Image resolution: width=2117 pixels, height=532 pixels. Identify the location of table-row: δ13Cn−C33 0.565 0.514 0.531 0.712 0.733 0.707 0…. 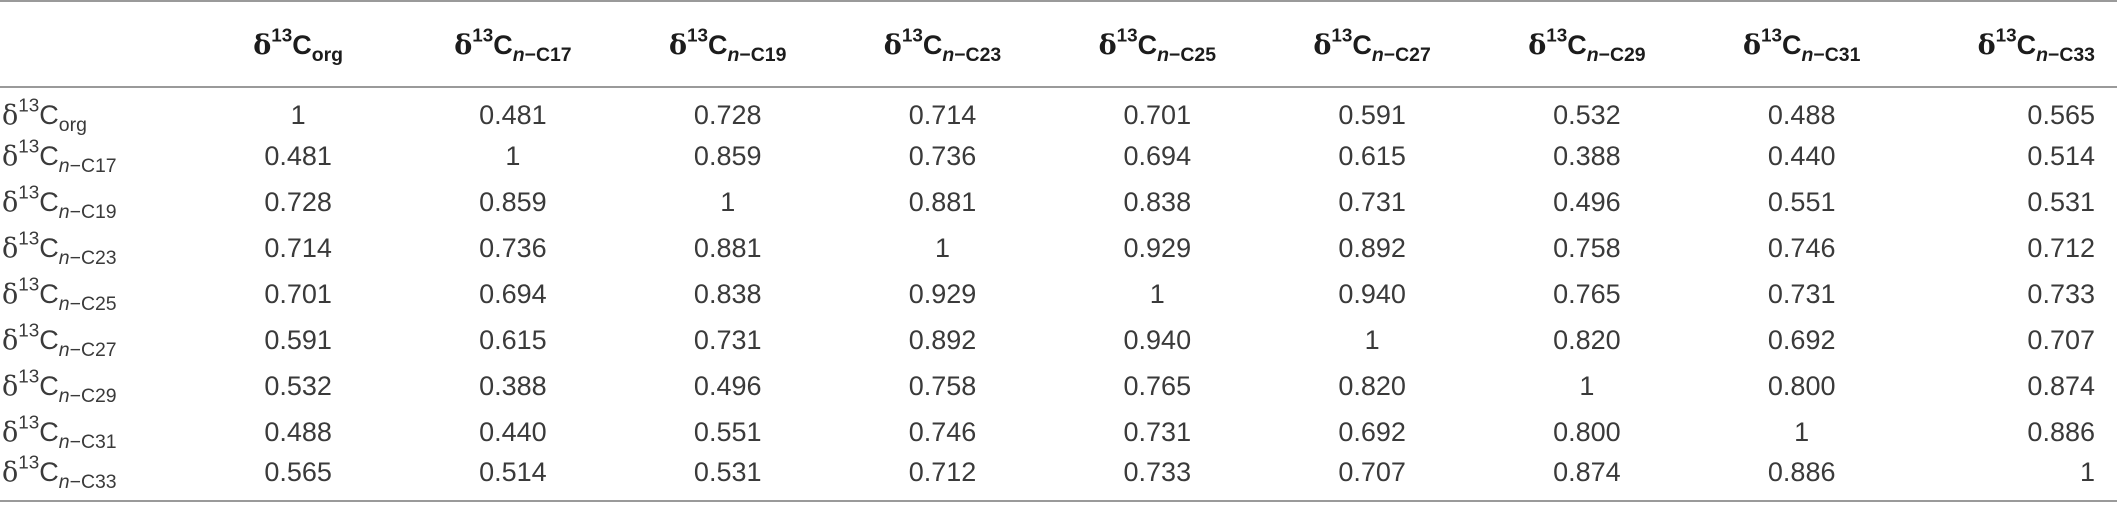
(1058, 476).